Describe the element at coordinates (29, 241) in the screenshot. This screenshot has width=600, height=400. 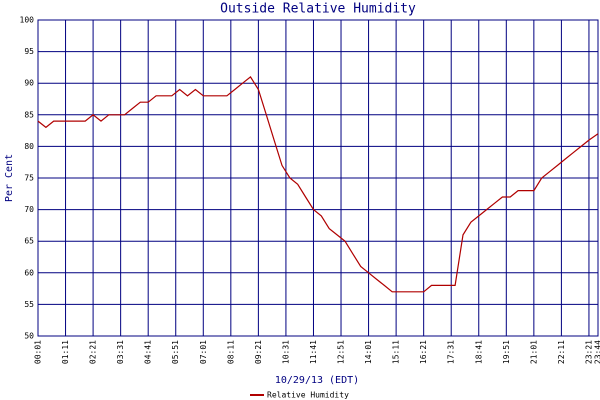
I see `y-tick-label: 65` at that location.